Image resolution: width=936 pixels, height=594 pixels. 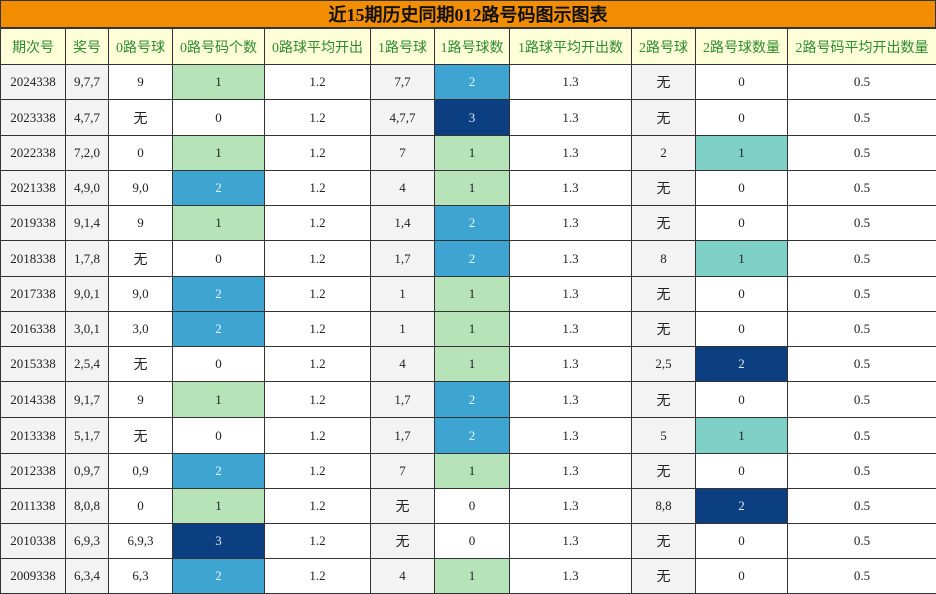 What do you see at coordinates (87, 223) in the screenshot?
I see `cell-winning-number: 9,1,4` at bounding box center [87, 223].